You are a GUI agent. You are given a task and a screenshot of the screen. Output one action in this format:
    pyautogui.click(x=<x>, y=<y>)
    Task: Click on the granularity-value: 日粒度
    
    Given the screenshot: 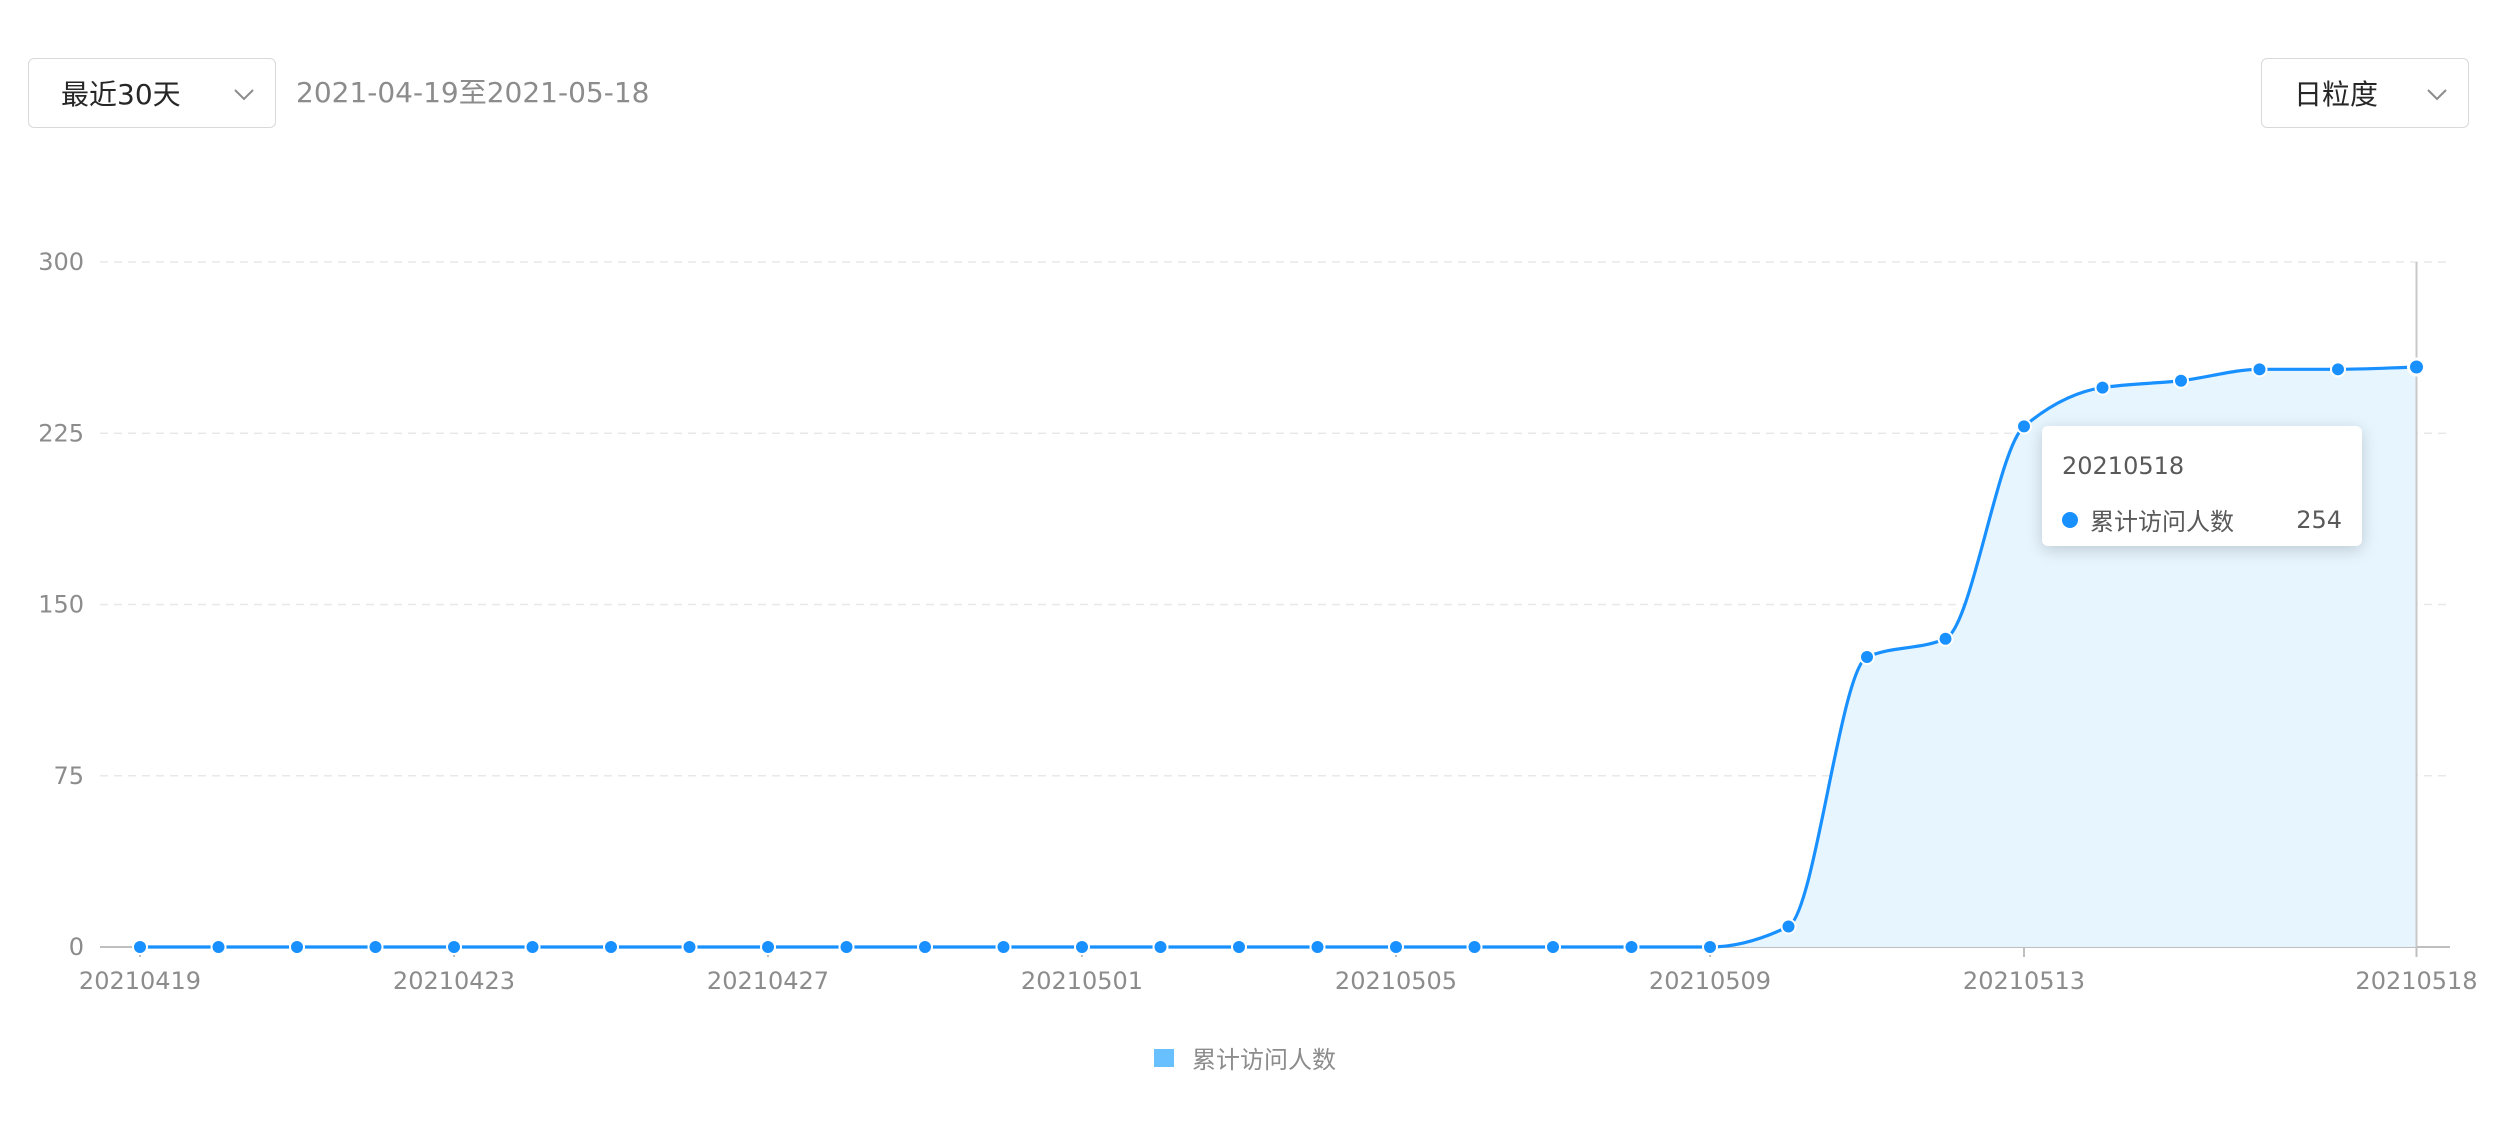 What is the action you would take?
    pyautogui.click(x=2336, y=94)
    